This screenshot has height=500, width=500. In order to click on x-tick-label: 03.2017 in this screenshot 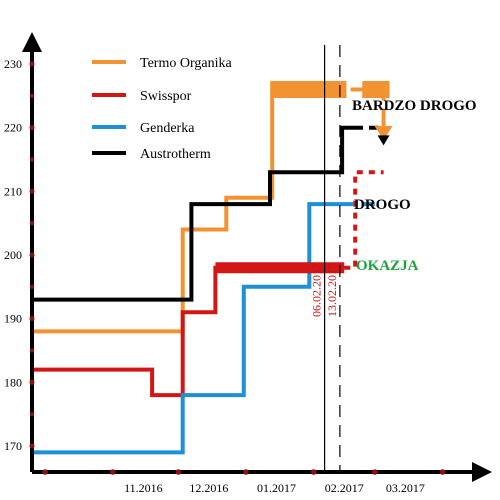, I will do `click(405, 488)`.